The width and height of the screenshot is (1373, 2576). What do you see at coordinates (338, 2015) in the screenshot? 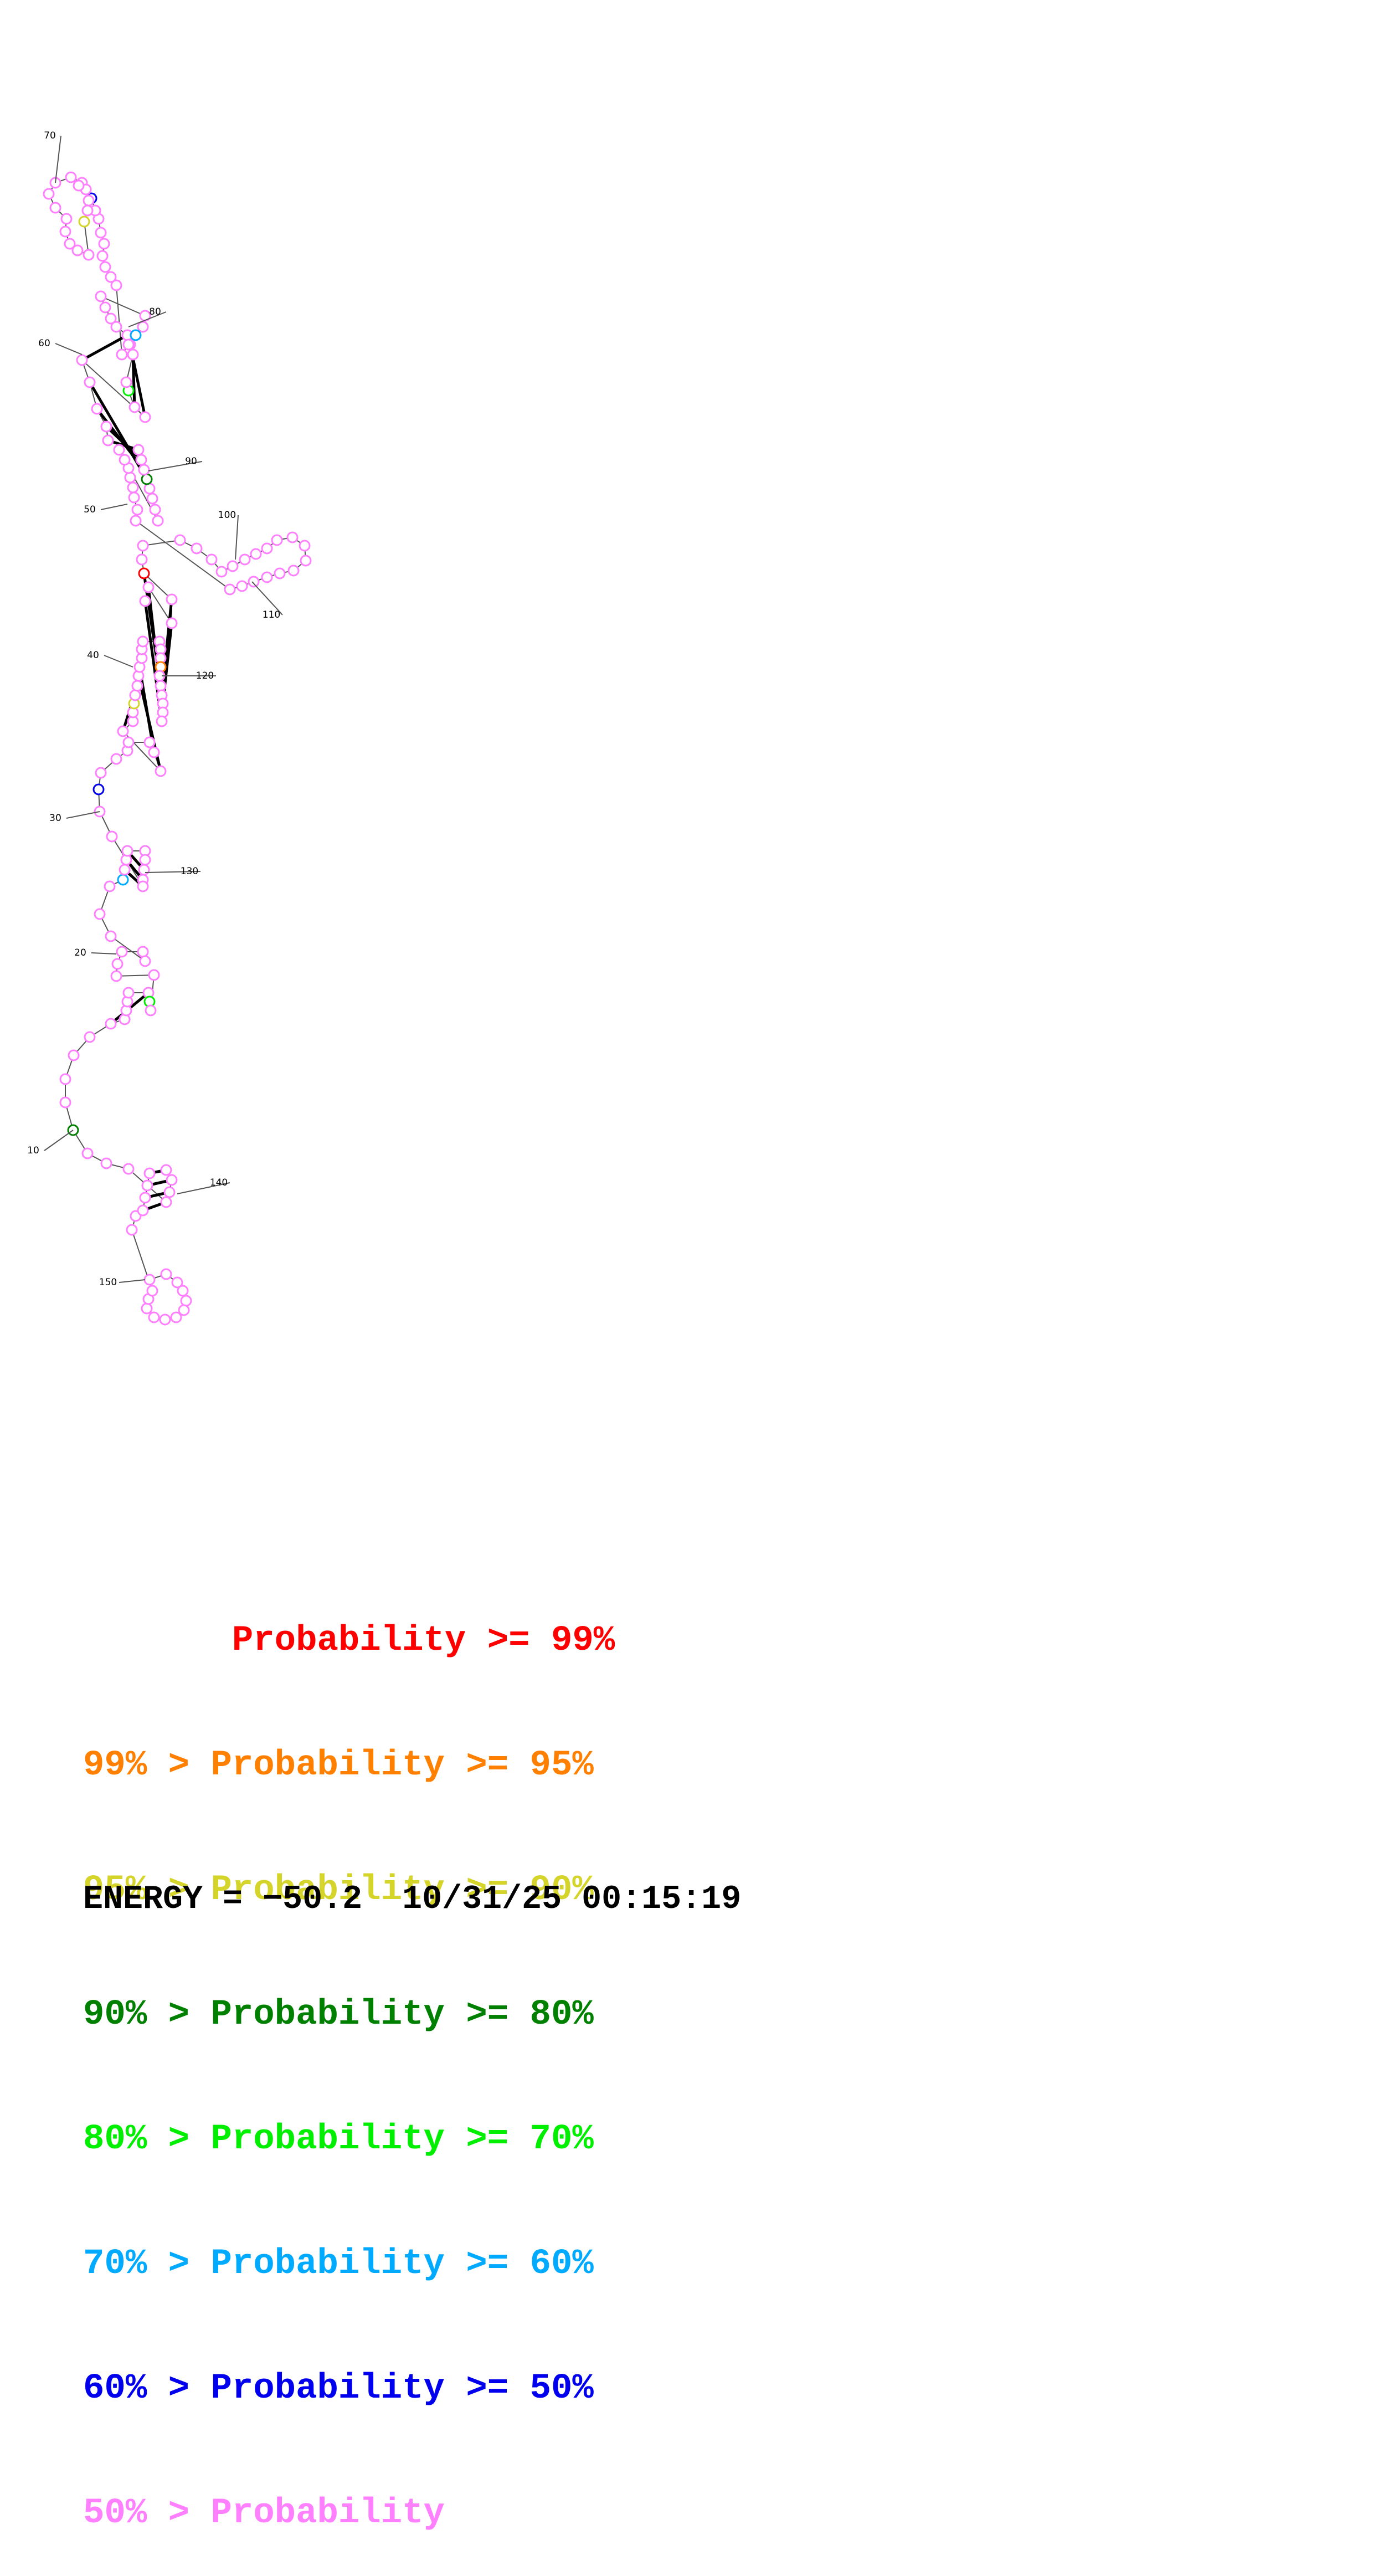
I see `legend-line-p80: 90% > Probability >= 80%` at bounding box center [338, 2015].